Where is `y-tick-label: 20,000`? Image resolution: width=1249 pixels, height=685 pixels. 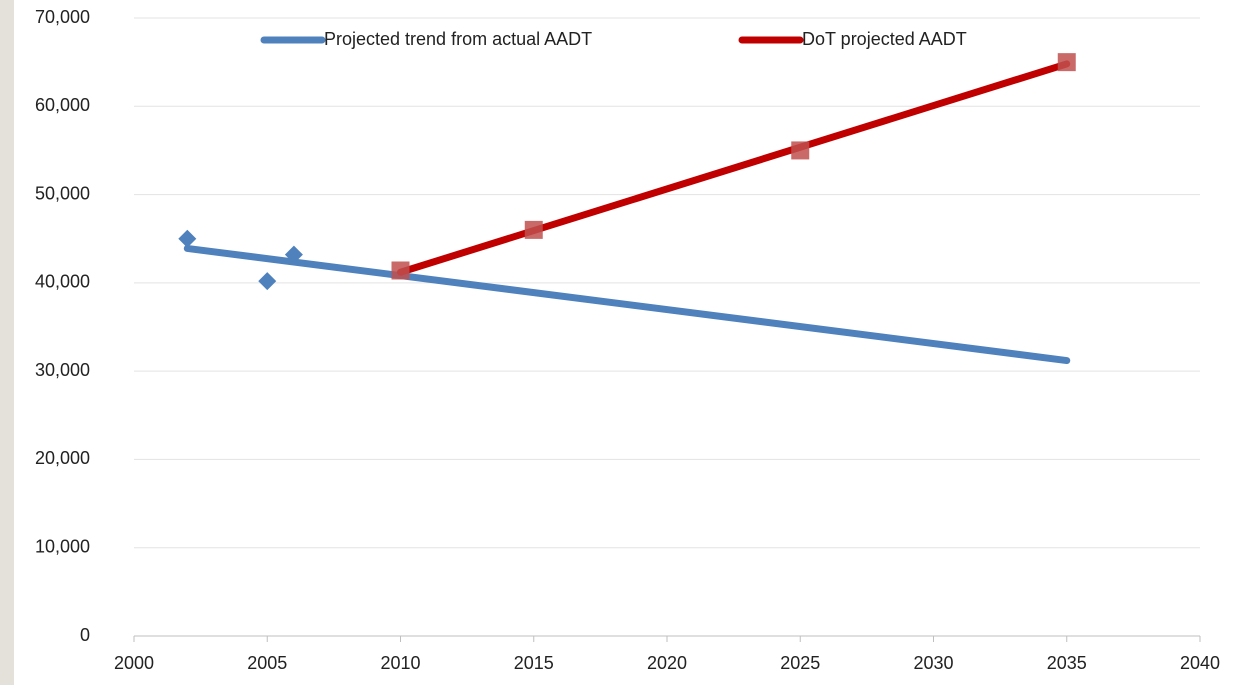
y-tick-label: 20,000 is located at coordinates (62, 458).